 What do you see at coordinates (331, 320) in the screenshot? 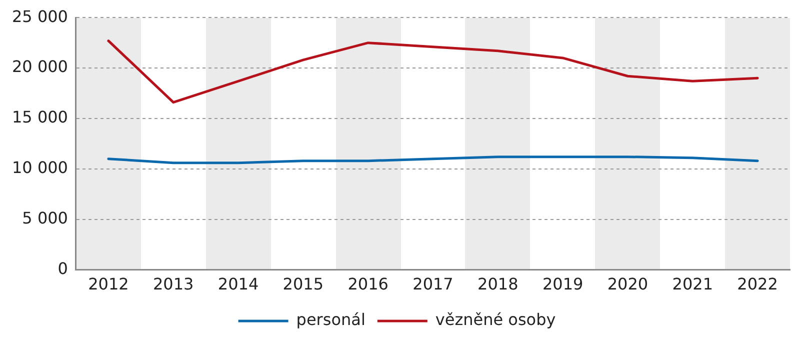
I see `legend-label: personál` at bounding box center [331, 320].